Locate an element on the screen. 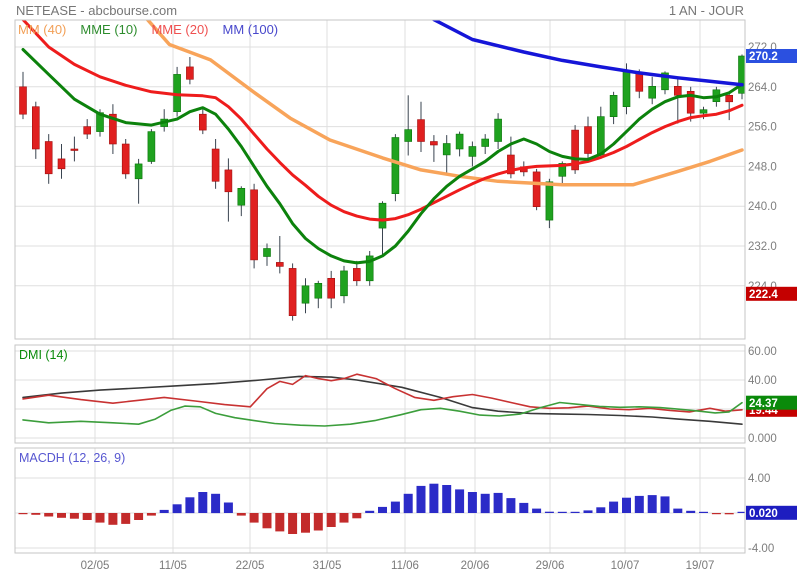 The height and width of the screenshot is (580, 800). dmi-badge-24_37: 24.37 is located at coordinates (771, 402).